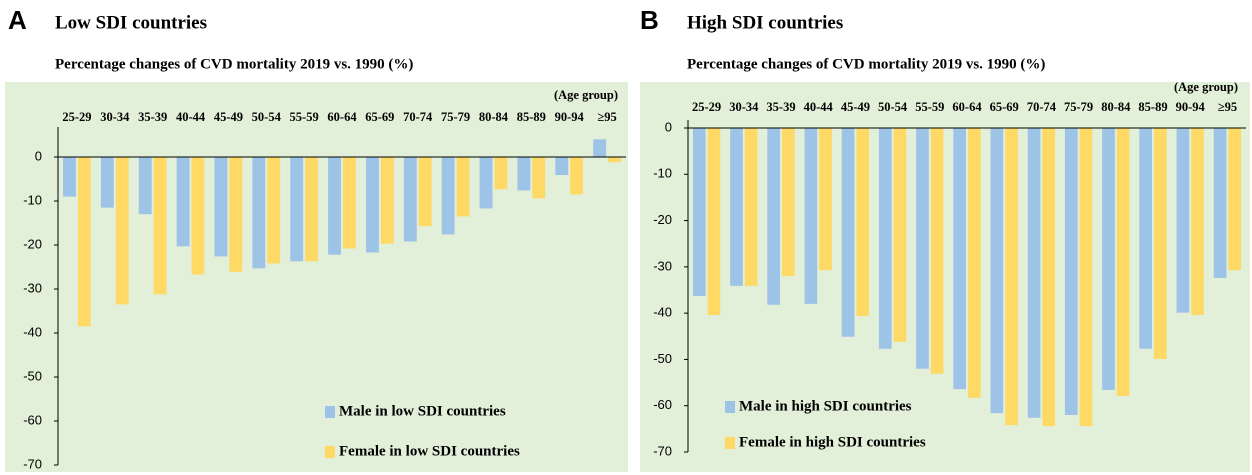  I want to click on y-tick-label: -50, so click(662, 358).